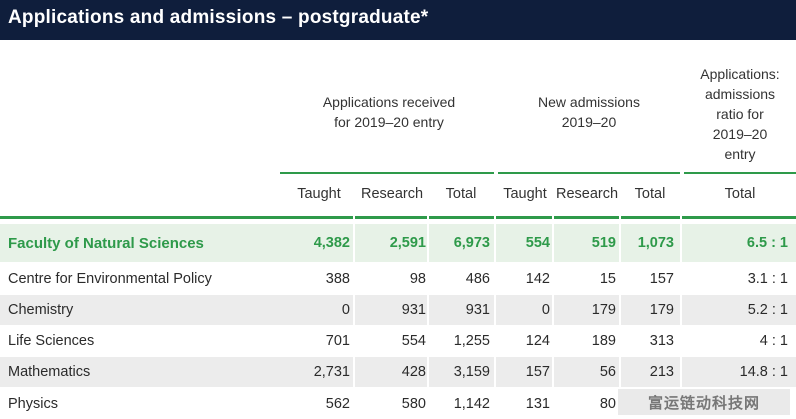 This screenshot has width=796, height=419. I want to click on cell-adm-taught: 157, so click(537, 372).